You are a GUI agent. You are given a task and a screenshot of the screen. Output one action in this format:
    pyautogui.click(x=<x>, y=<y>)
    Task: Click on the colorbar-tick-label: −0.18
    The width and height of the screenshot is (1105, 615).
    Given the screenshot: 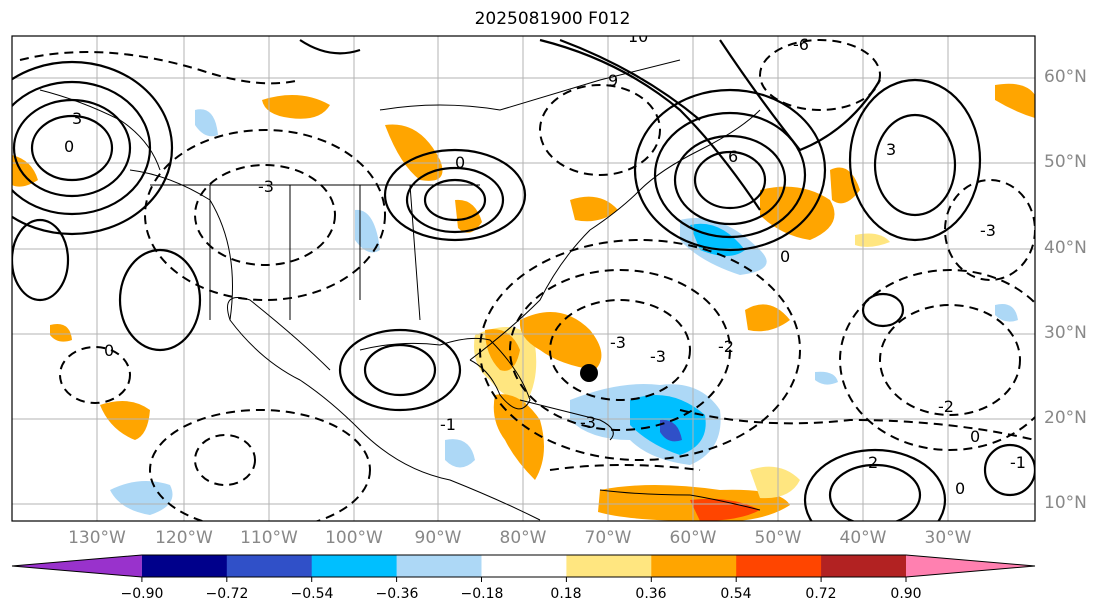 What is the action you would take?
    pyautogui.click(x=482, y=594)
    